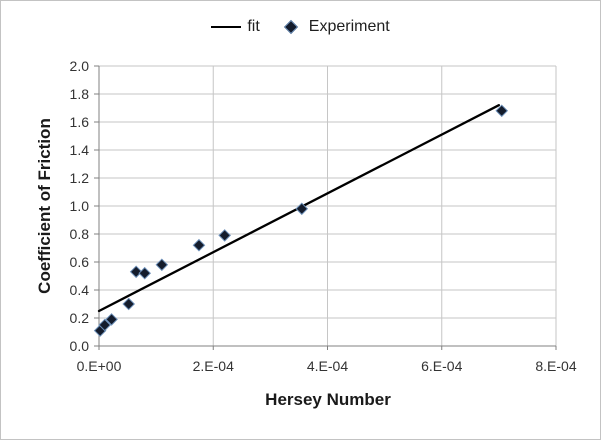 The width and height of the screenshot is (601, 440). I want to click on legend-label-experiment: Experiment, so click(349, 26).